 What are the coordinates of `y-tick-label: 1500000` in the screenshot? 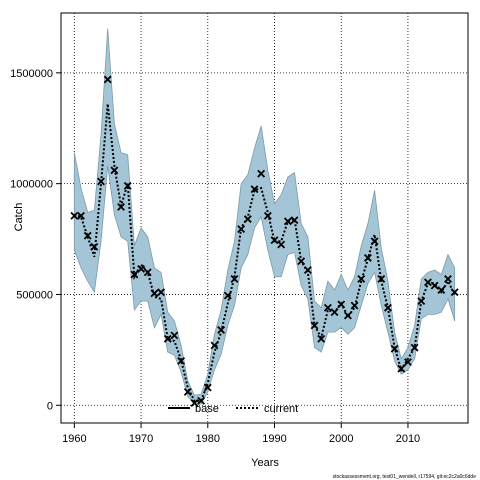 It's located at (31, 74).